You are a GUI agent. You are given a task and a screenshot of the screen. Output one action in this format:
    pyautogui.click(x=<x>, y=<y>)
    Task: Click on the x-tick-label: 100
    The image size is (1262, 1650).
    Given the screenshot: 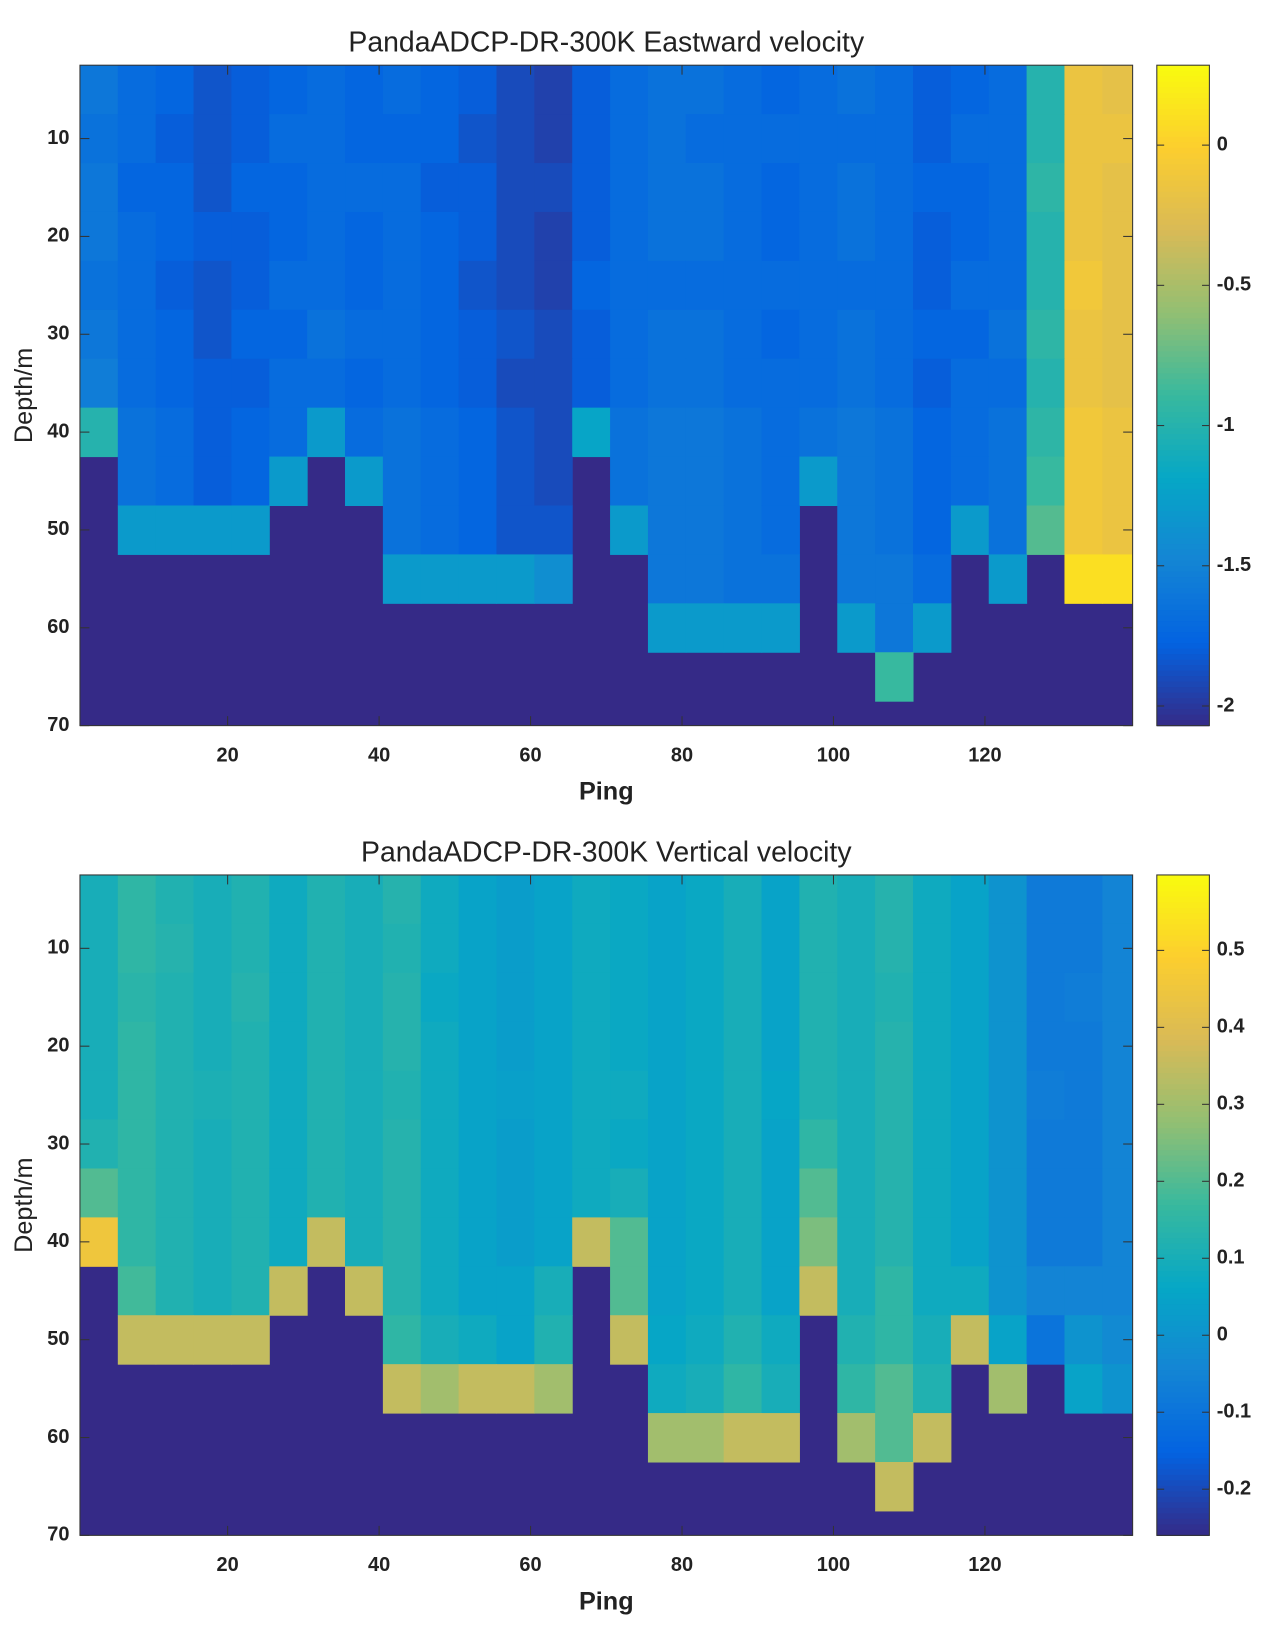 What is the action you would take?
    pyautogui.click(x=833, y=755)
    